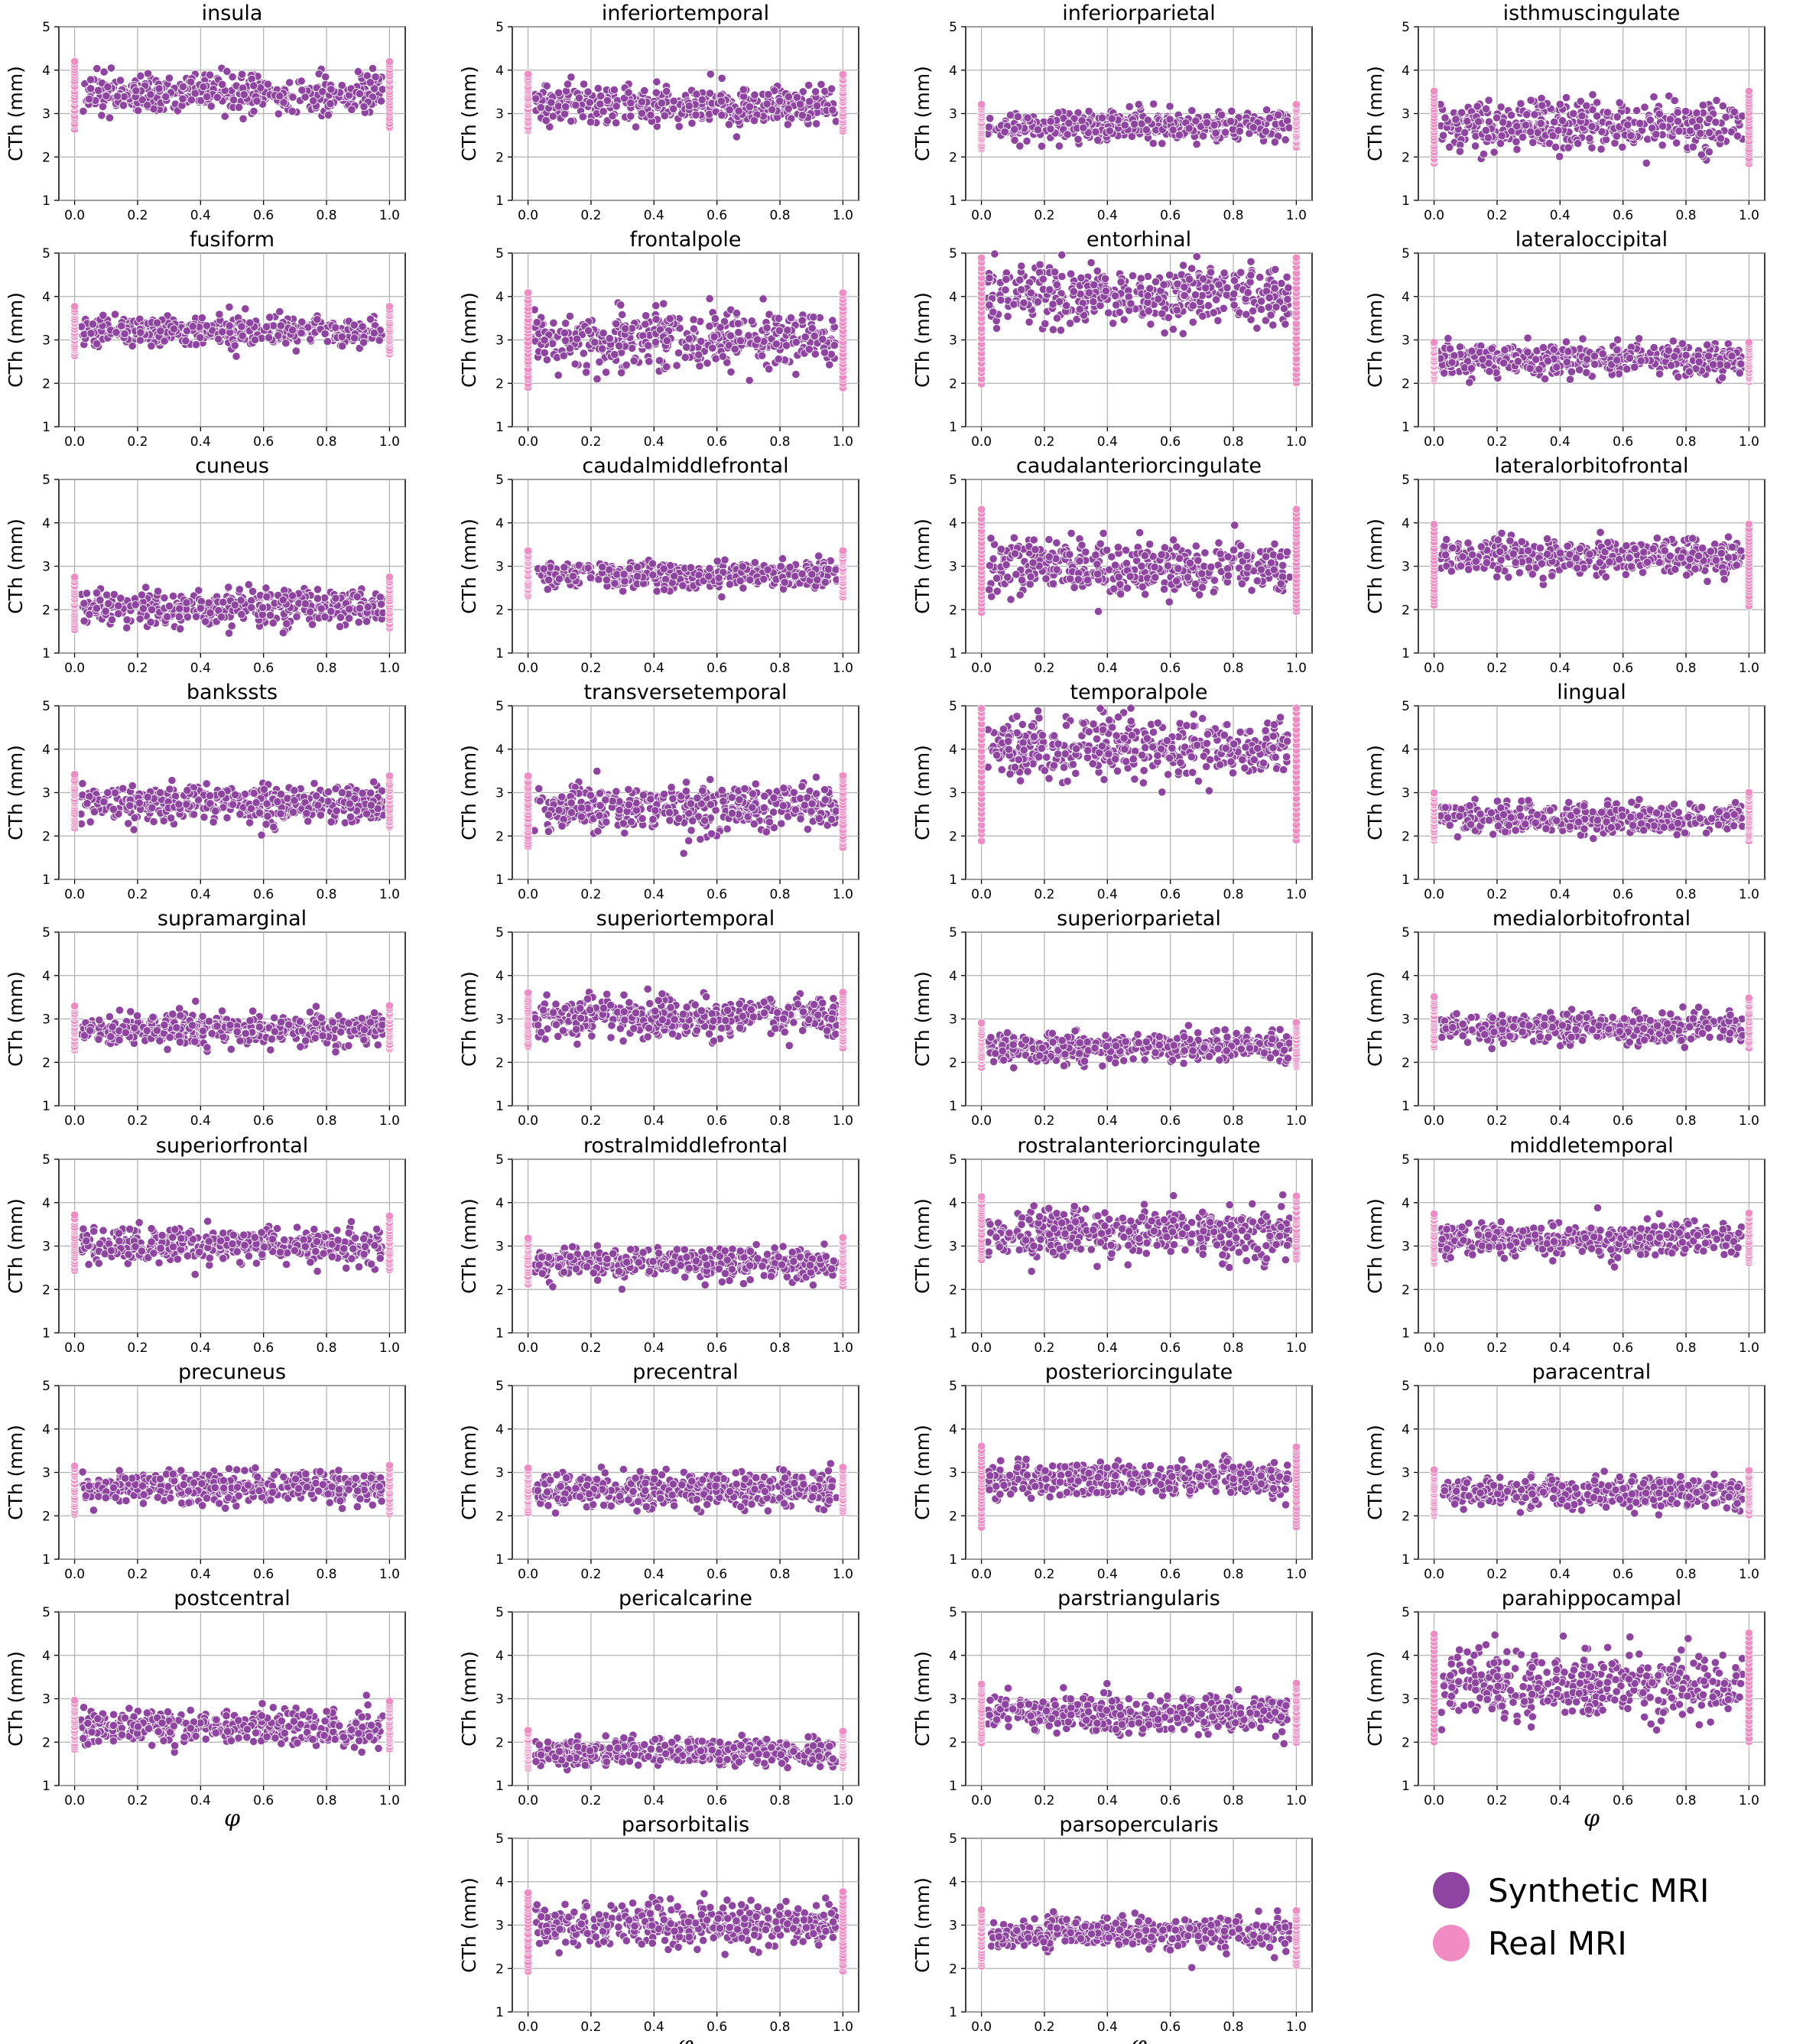  What do you see at coordinates (528, 442) in the screenshot?
I see `x-tick-label: 0.0` at bounding box center [528, 442].